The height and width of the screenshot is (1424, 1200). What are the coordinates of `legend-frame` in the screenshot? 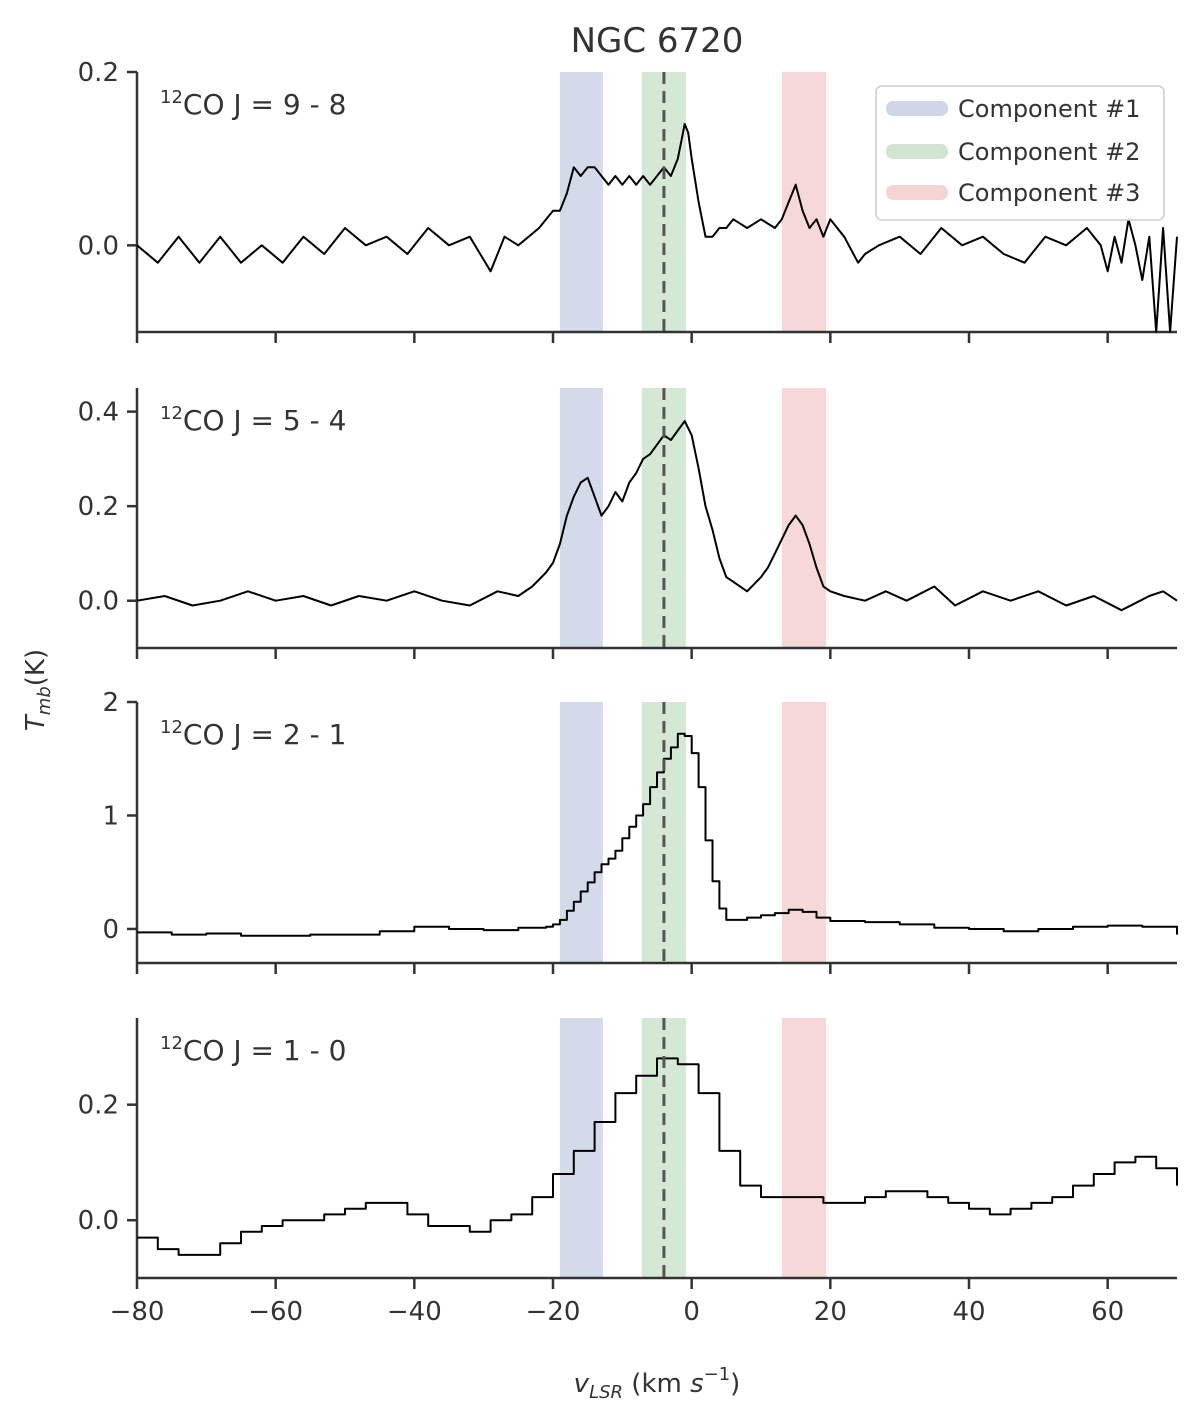 It's located at (1020, 153).